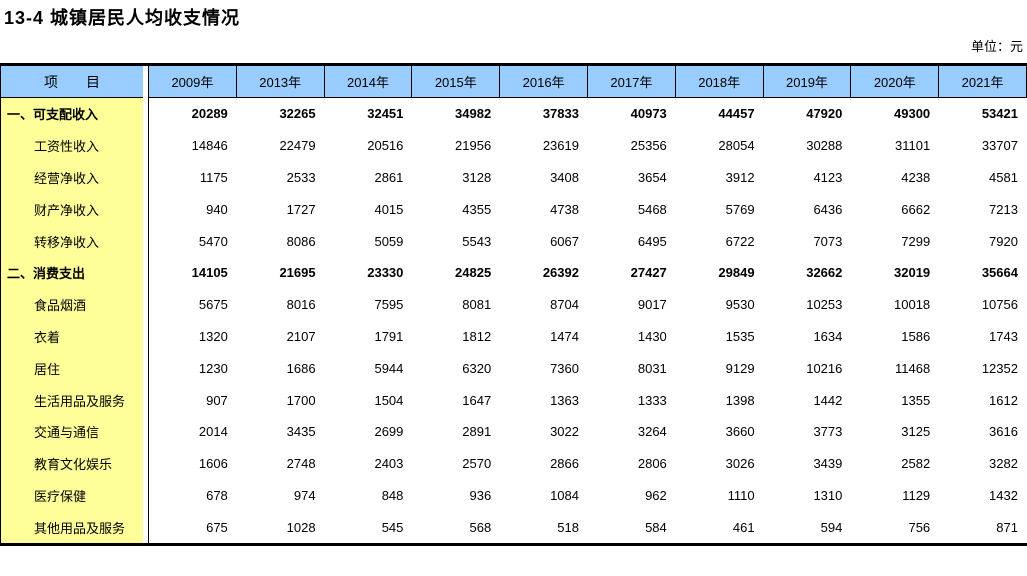 Image resolution: width=1027 pixels, height=576 pixels. I want to click on row-label: 教育文化娱乐, so click(73, 465).